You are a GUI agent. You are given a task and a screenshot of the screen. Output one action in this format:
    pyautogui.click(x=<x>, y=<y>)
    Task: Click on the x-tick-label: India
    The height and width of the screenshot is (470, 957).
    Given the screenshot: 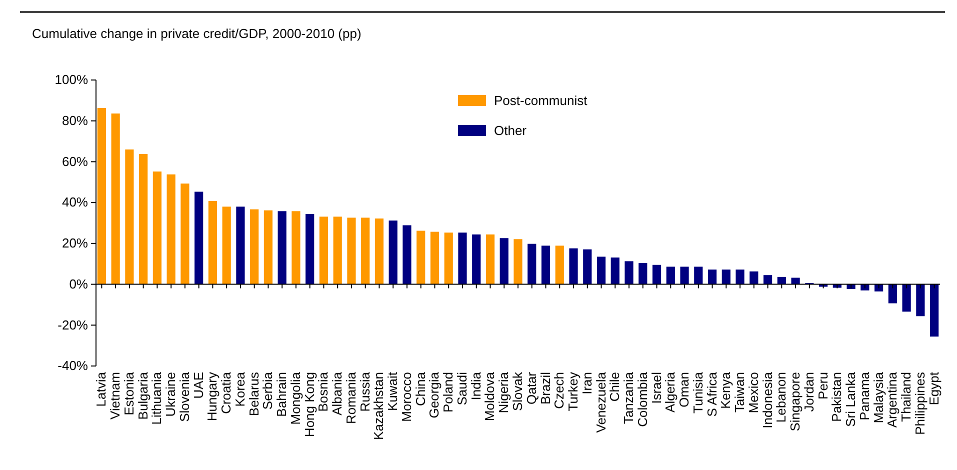 What is the action you would take?
    pyautogui.click(x=476, y=385)
    